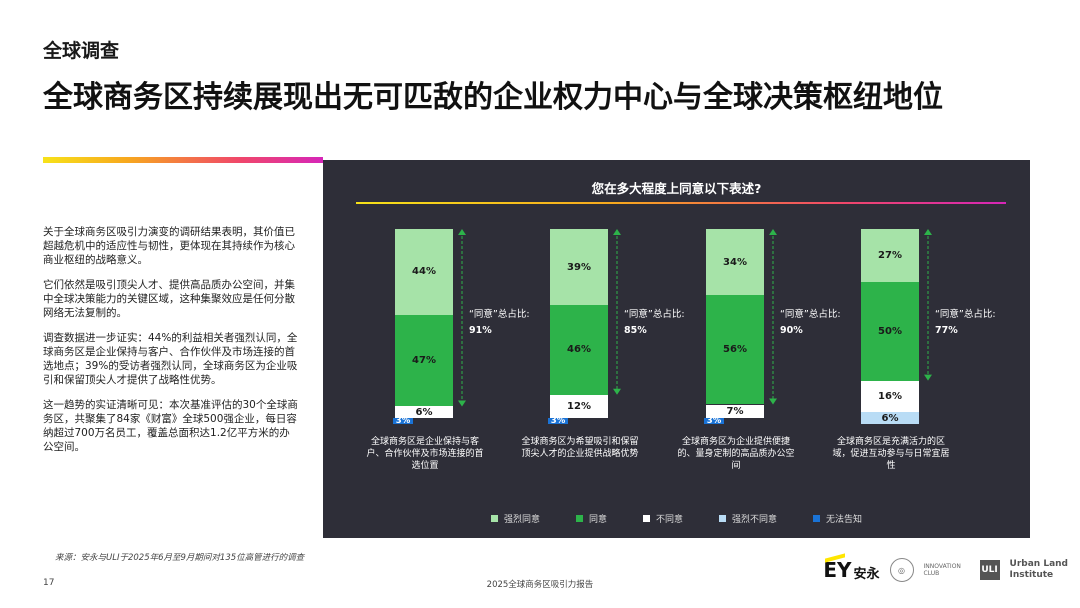  What do you see at coordinates (654, 323) in the screenshot?
I see `agree-total-label: “同意”总占比: 85%` at bounding box center [654, 323].